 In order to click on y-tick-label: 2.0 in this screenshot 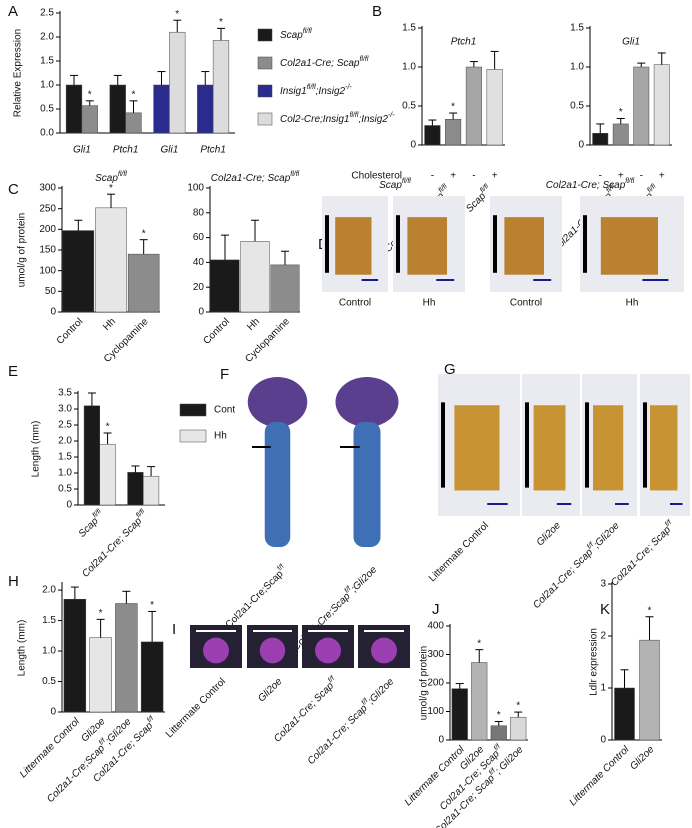, I will do `click(65, 441)`.